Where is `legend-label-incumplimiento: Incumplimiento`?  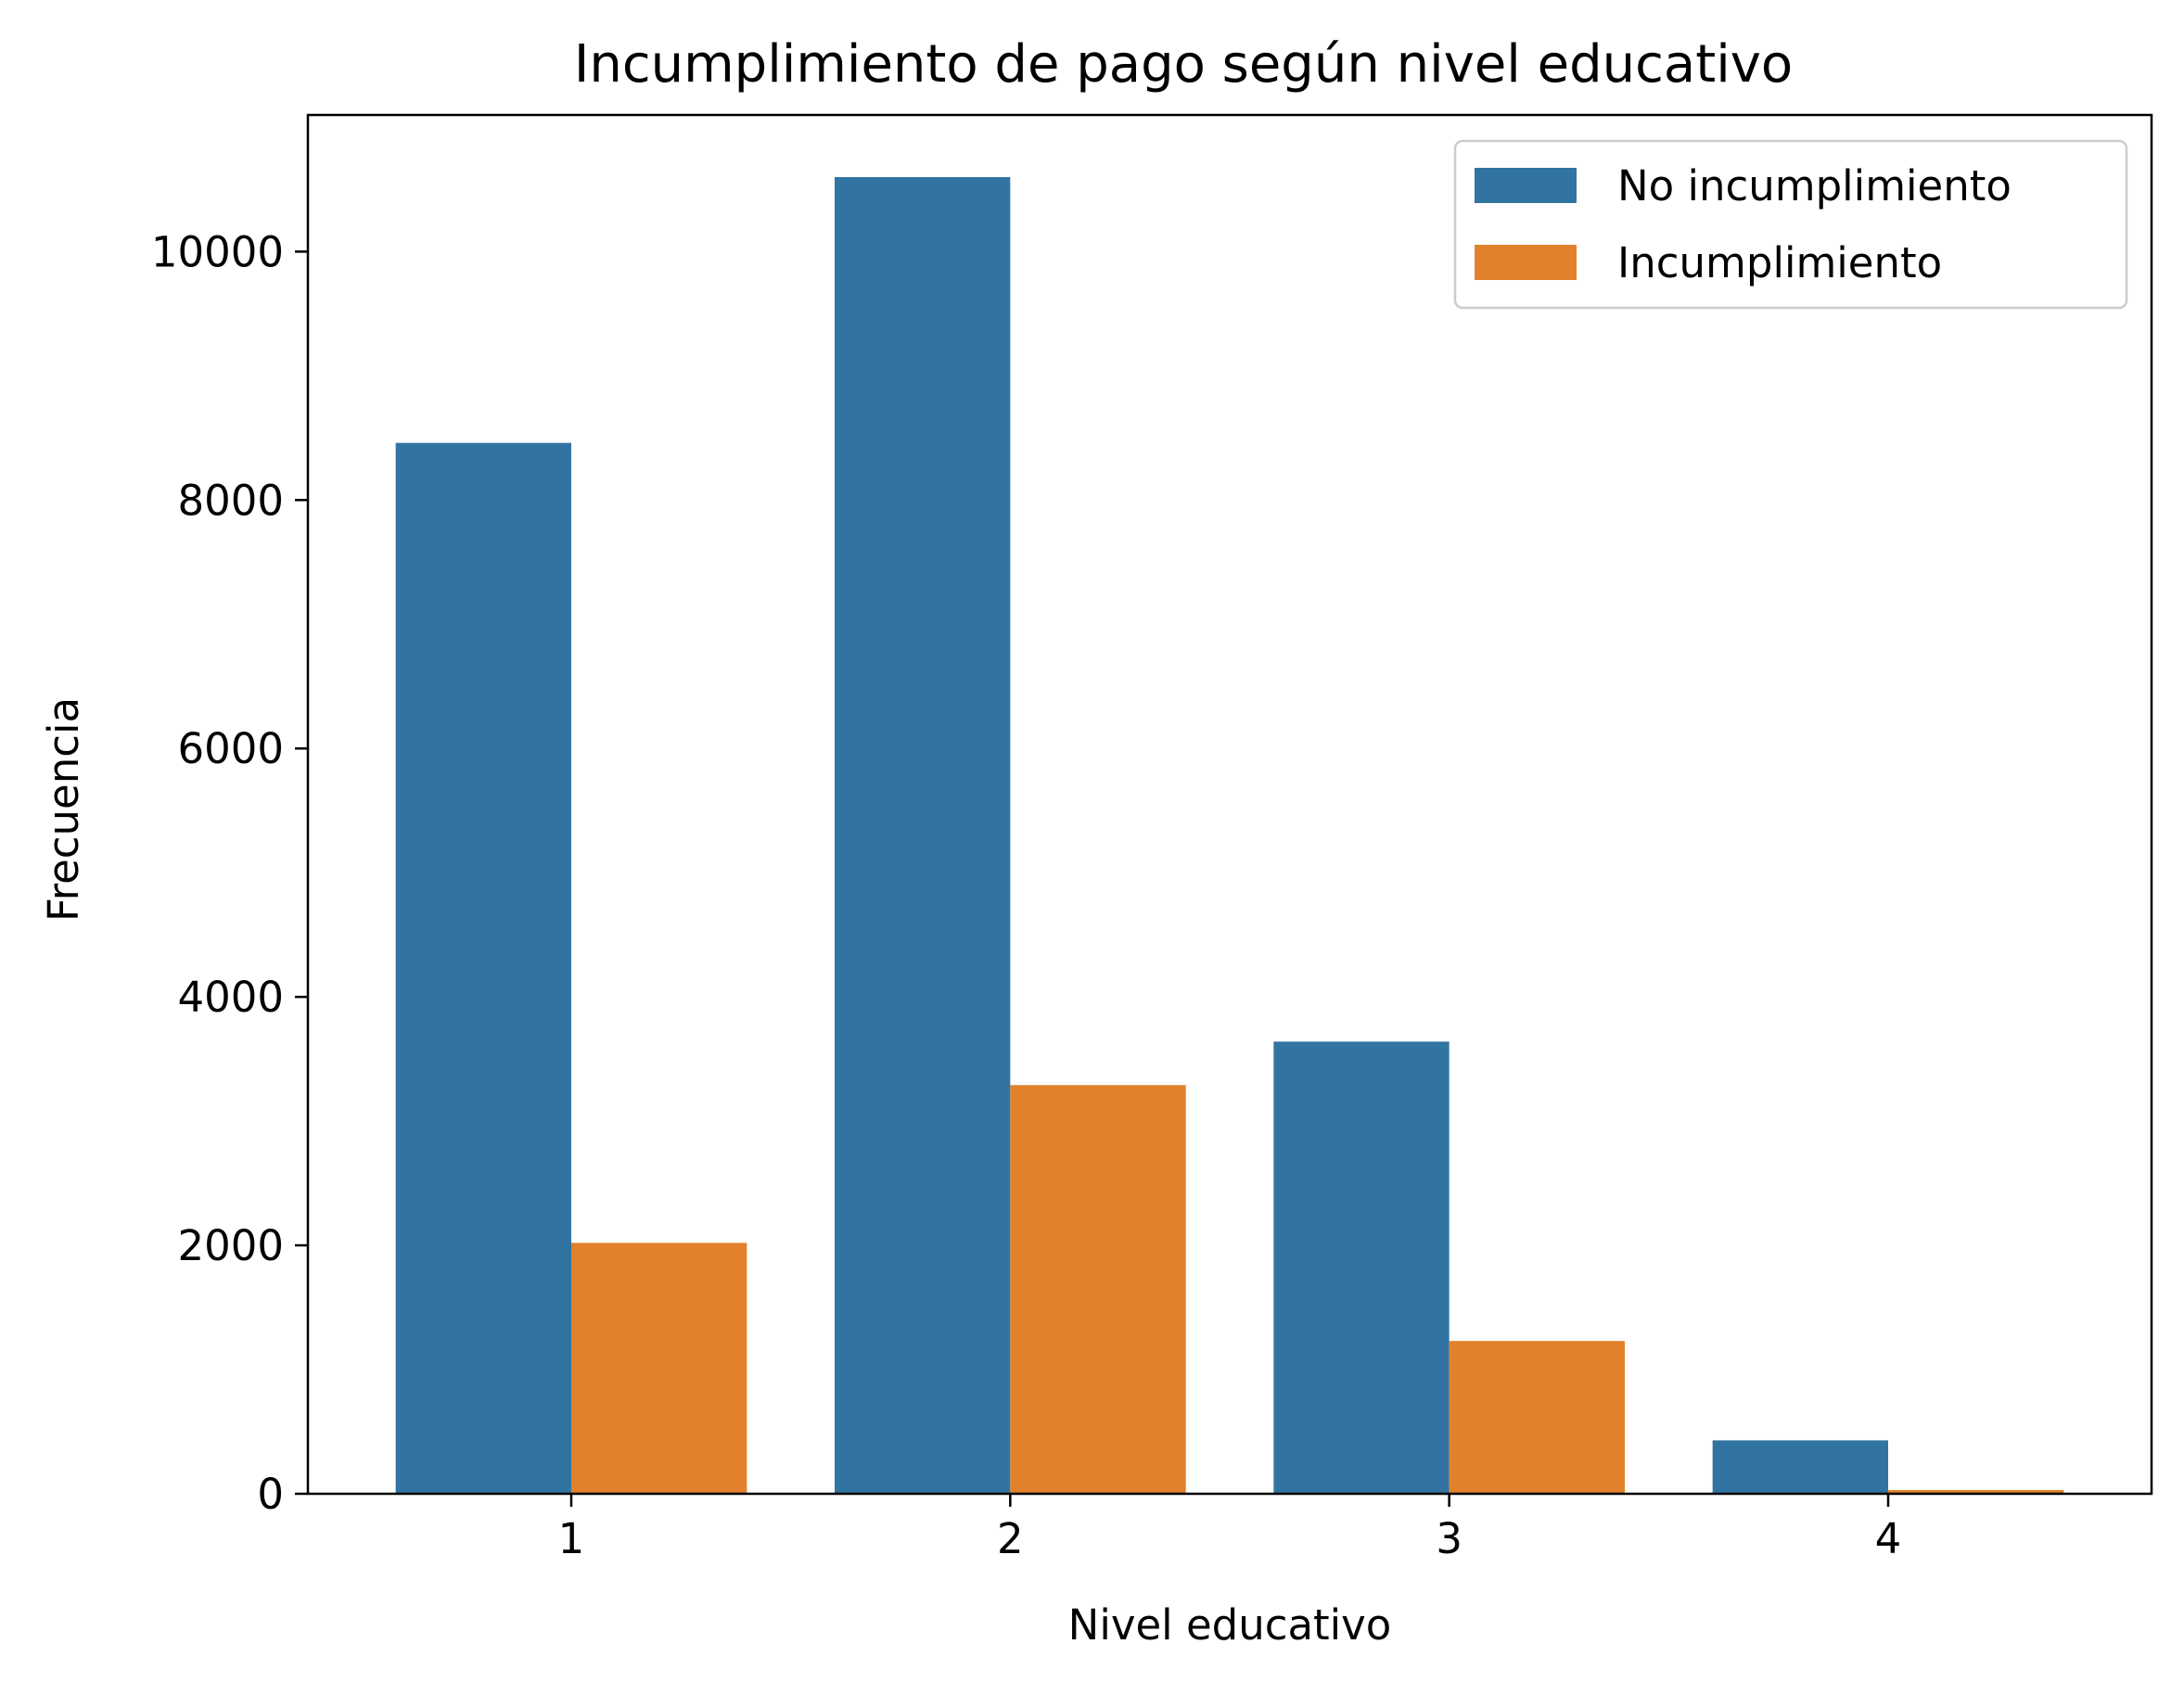
legend-label-incumplimiento: Incumplimiento is located at coordinates (1779, 262).